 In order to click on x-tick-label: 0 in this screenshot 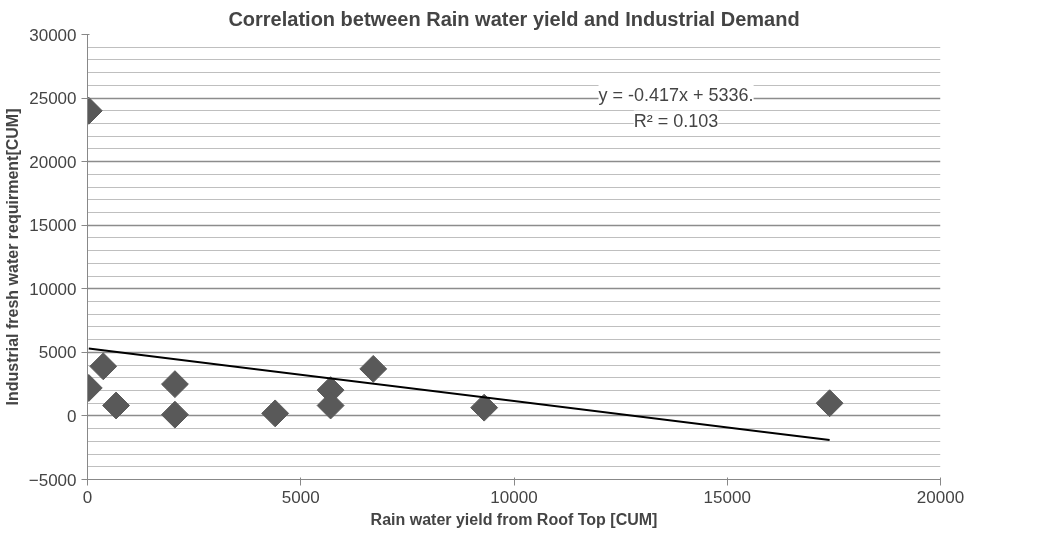, I will do `click(87, 497)`.